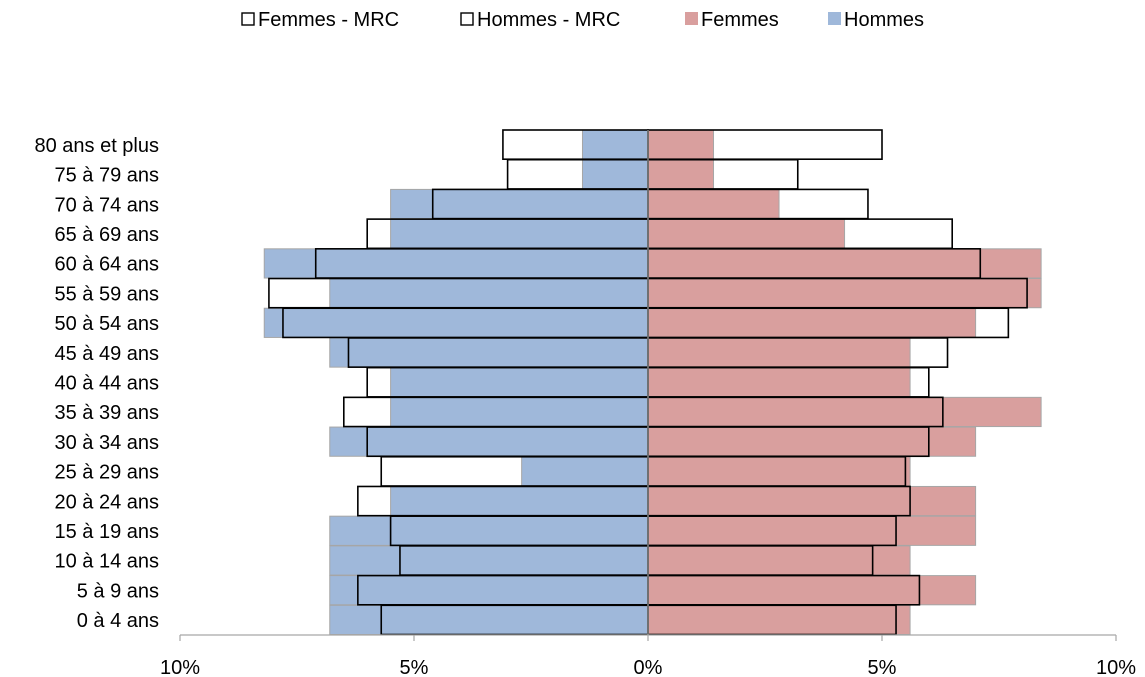  Describe the element at coordinates (519, 412) in the screenshot. I see `bar-hommes-35-a-39-ans` at that location.